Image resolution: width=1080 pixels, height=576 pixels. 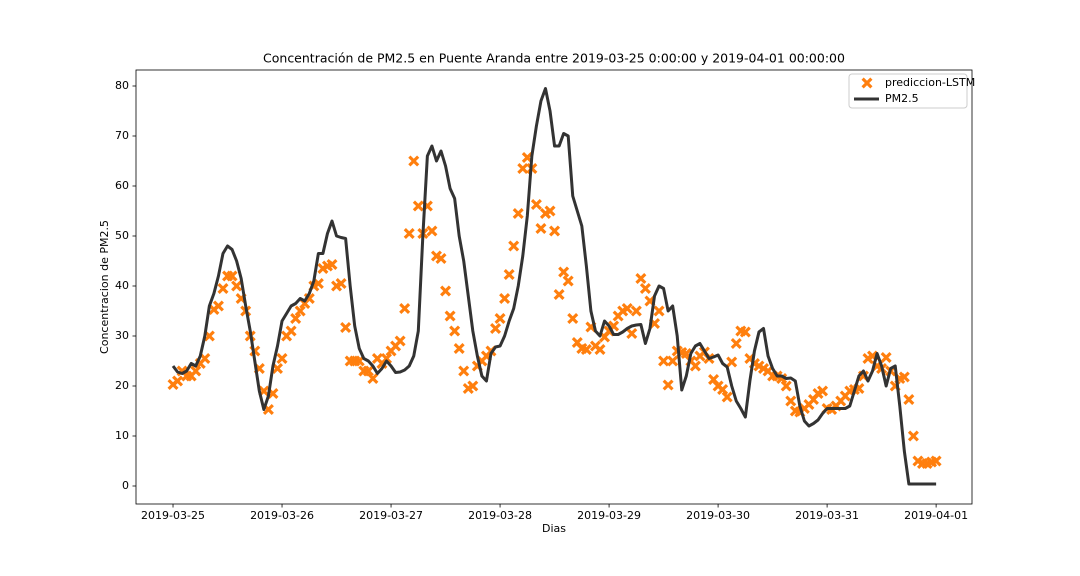 What do you see at coordinates (609, 515) in the screenshot?
I see `x-tick-label: 2019-03-29` at bounding box center [609, 515].